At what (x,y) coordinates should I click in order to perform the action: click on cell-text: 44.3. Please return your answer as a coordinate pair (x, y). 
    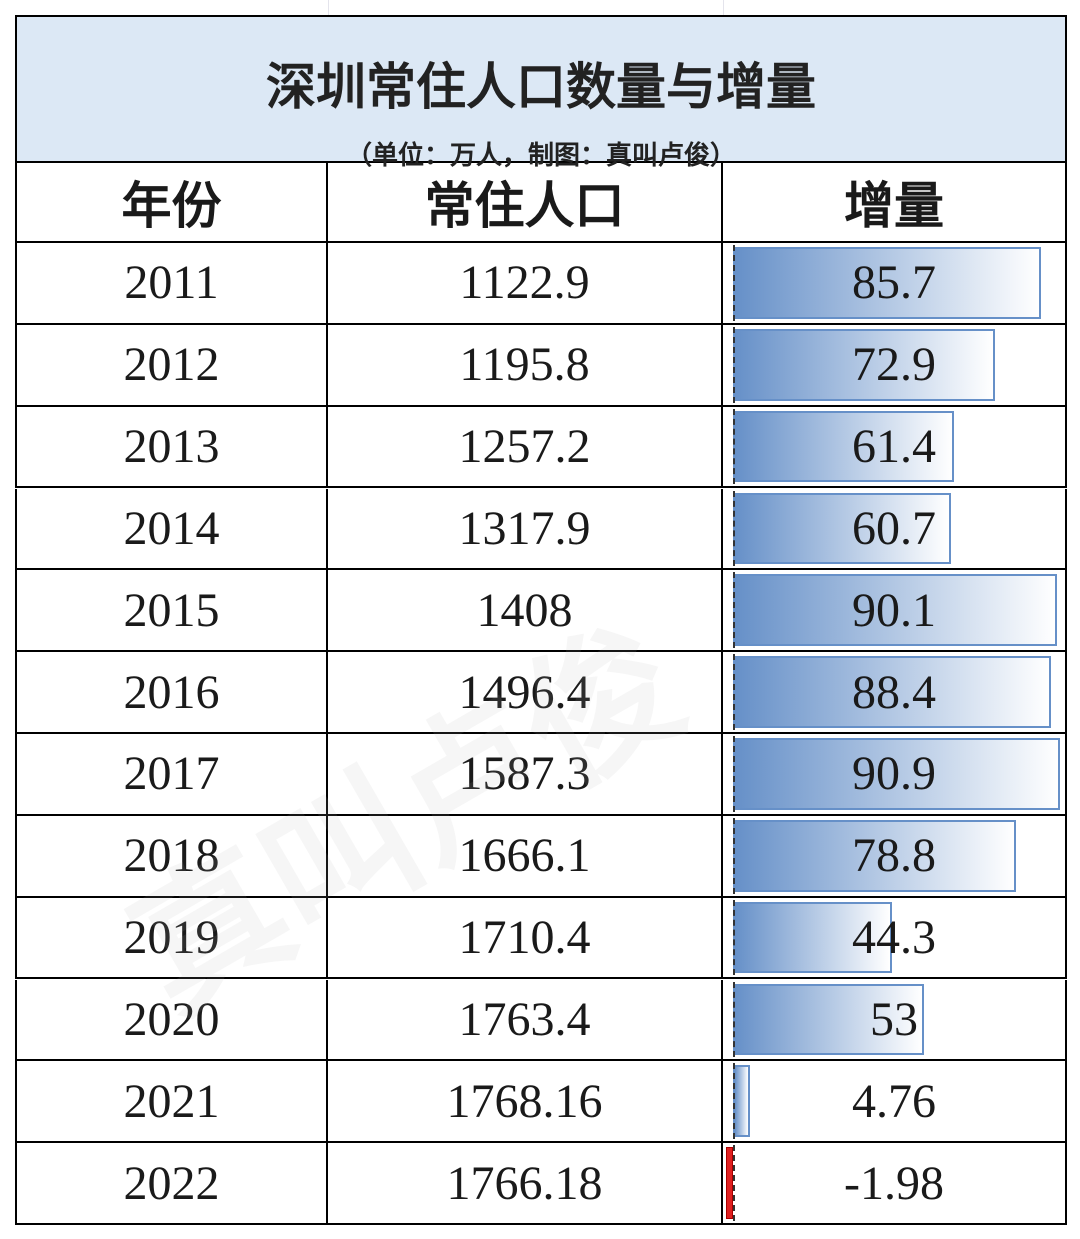
    Looking at the image, I should click on (894, 938).